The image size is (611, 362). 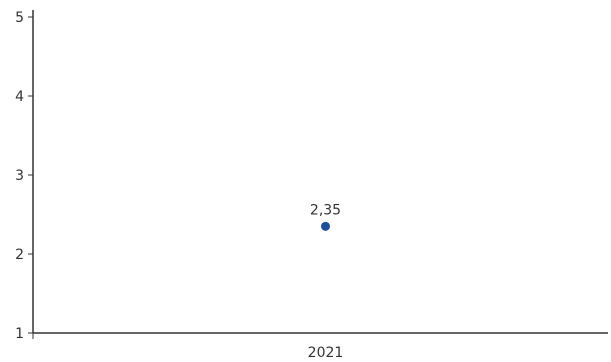 What do you see at coordinates (19, 255) in the screenshot?
I see `y-tick-label: 2` at bounding box center [19, 255].